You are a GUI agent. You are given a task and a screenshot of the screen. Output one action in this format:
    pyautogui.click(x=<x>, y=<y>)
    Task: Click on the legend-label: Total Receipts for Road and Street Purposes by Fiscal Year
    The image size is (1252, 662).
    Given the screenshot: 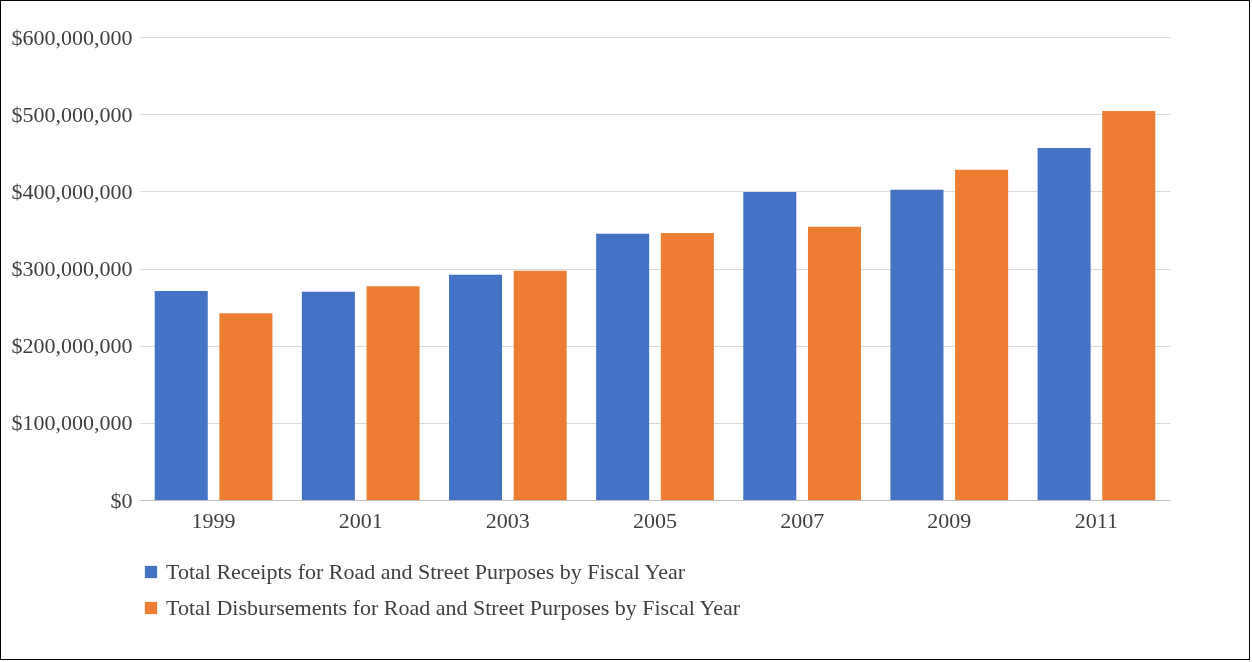 What is the action you would take?
    pyautogui.click(x=426, y=571)
    